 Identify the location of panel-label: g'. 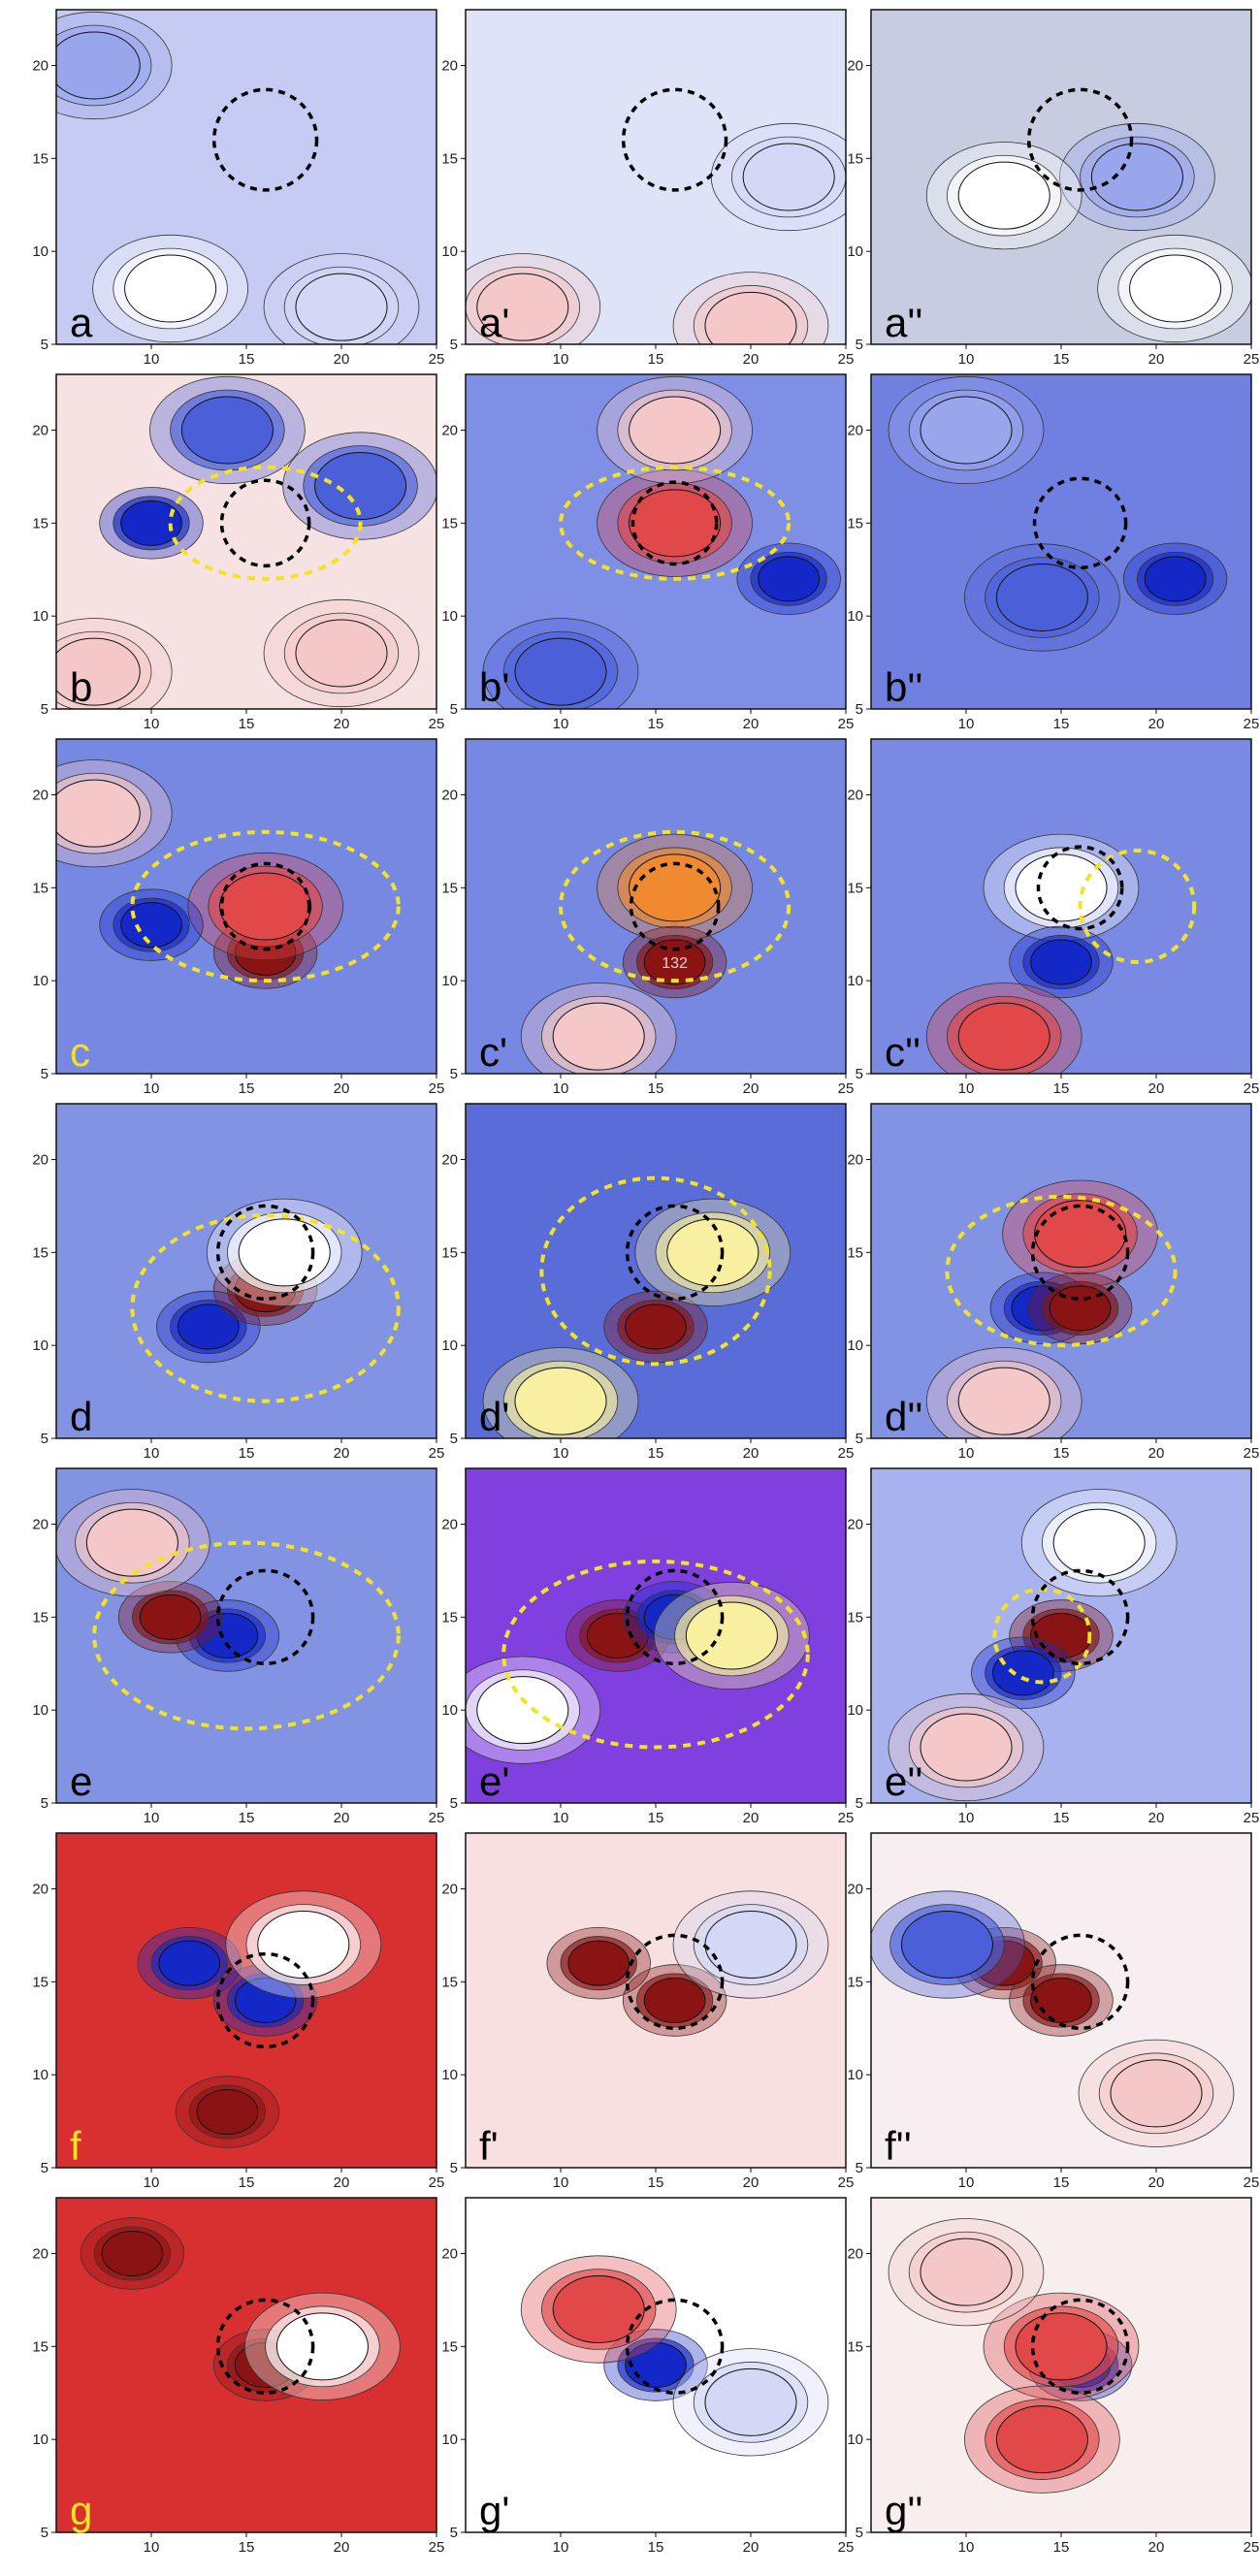
(494, 2510).